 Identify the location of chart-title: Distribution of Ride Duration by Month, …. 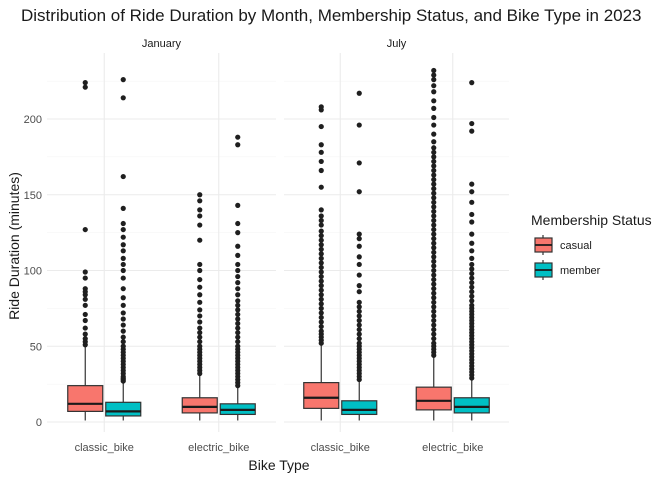
(331, 15).